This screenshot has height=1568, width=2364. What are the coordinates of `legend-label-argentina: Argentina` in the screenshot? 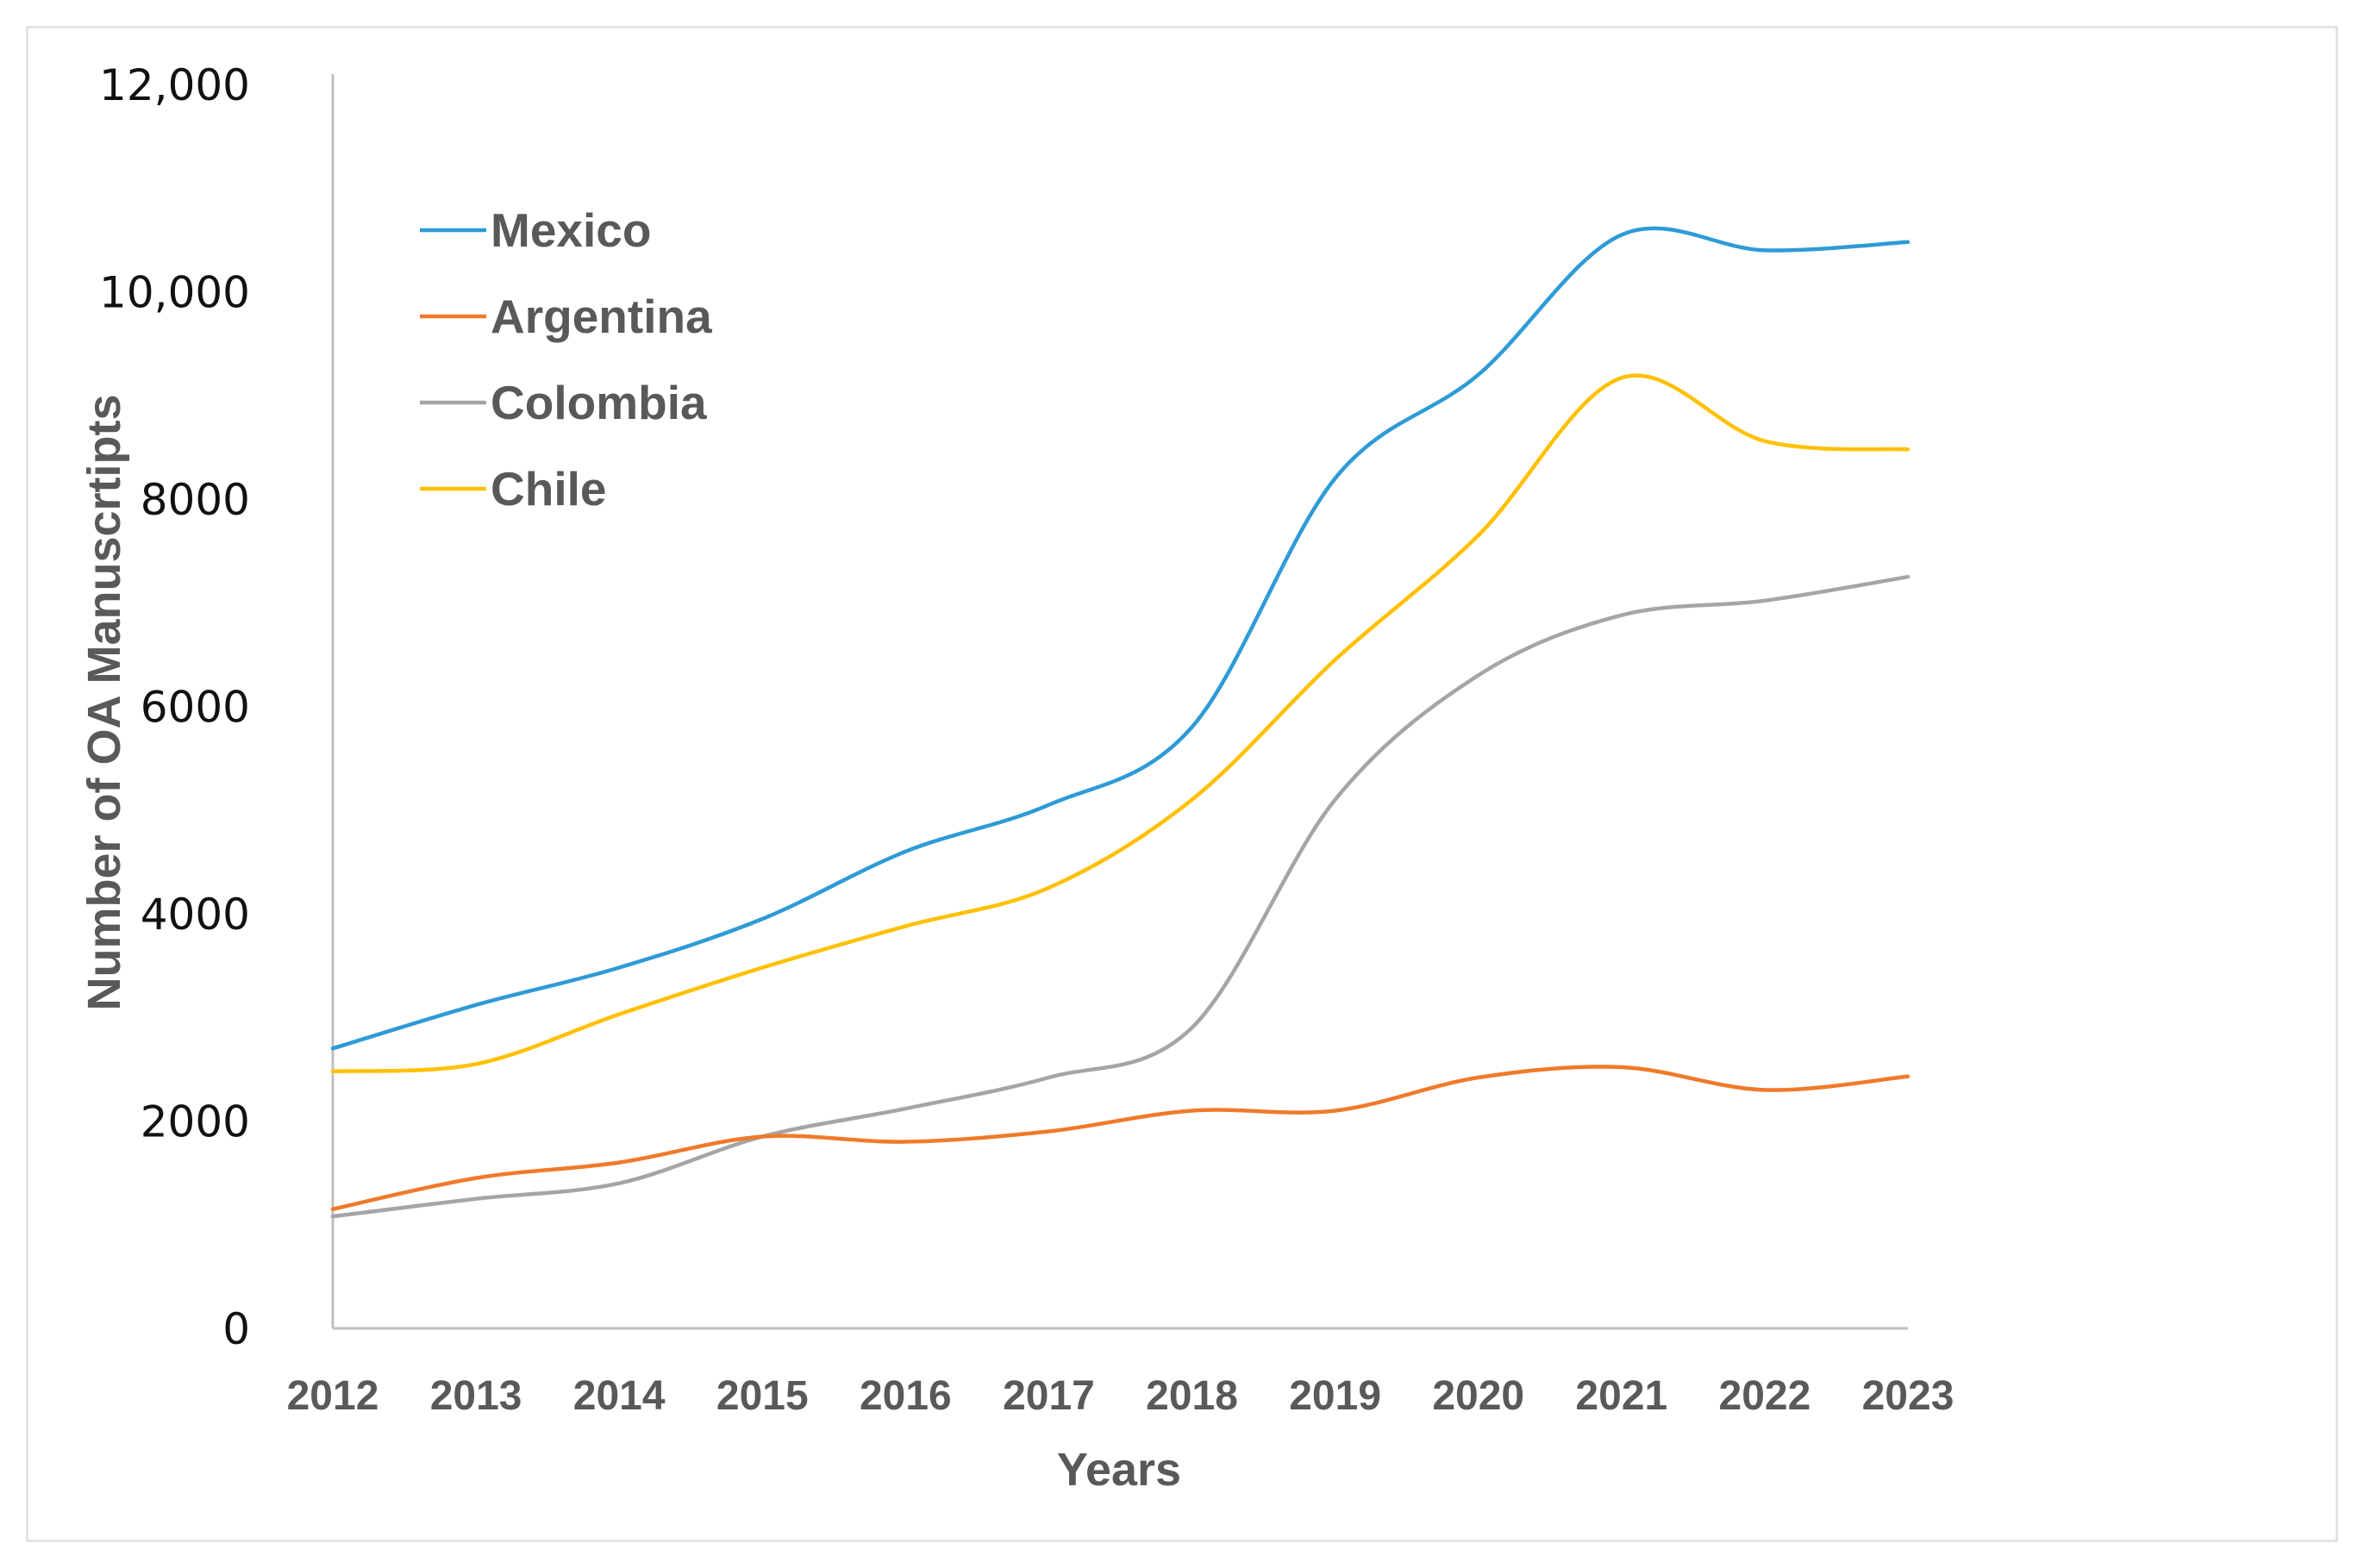 It's located at (601, 316).